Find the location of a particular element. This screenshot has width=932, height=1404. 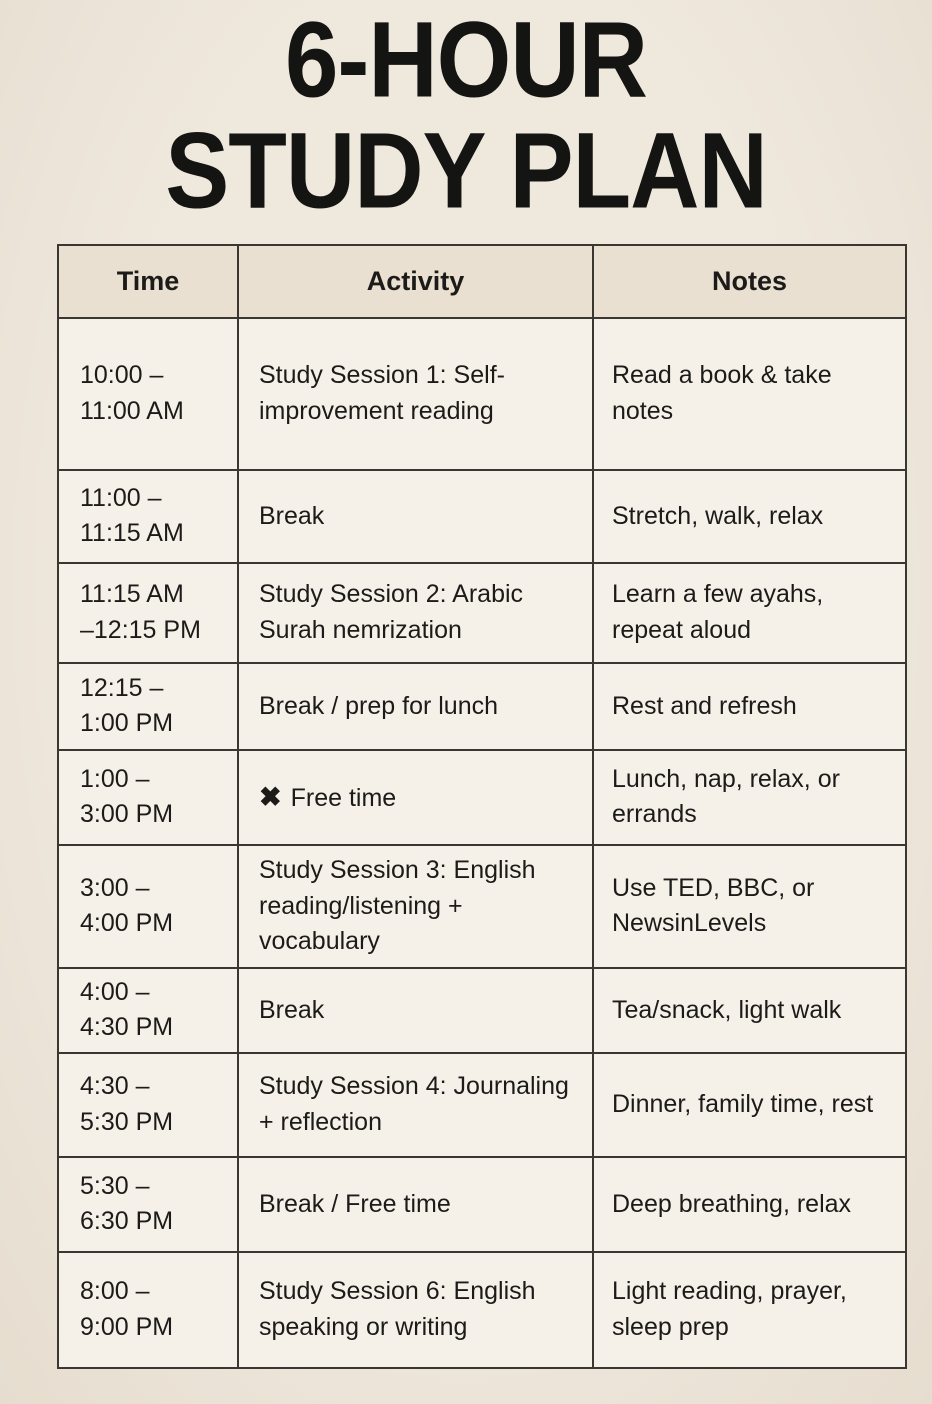

page-title-line2: STUDY PLAN is located at coordinates (466, 171).